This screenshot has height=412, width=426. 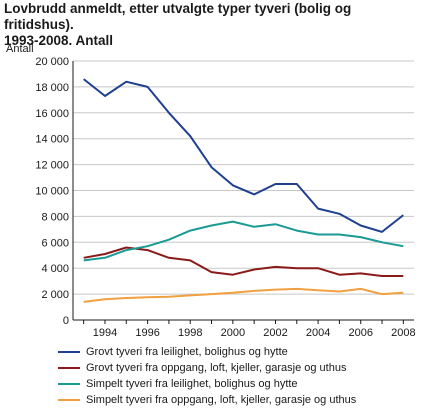 What do you see at coordinates (52, 88) in the screenshot?
I see `y-tick-label: 18 000` at bounding box center [52, 88].